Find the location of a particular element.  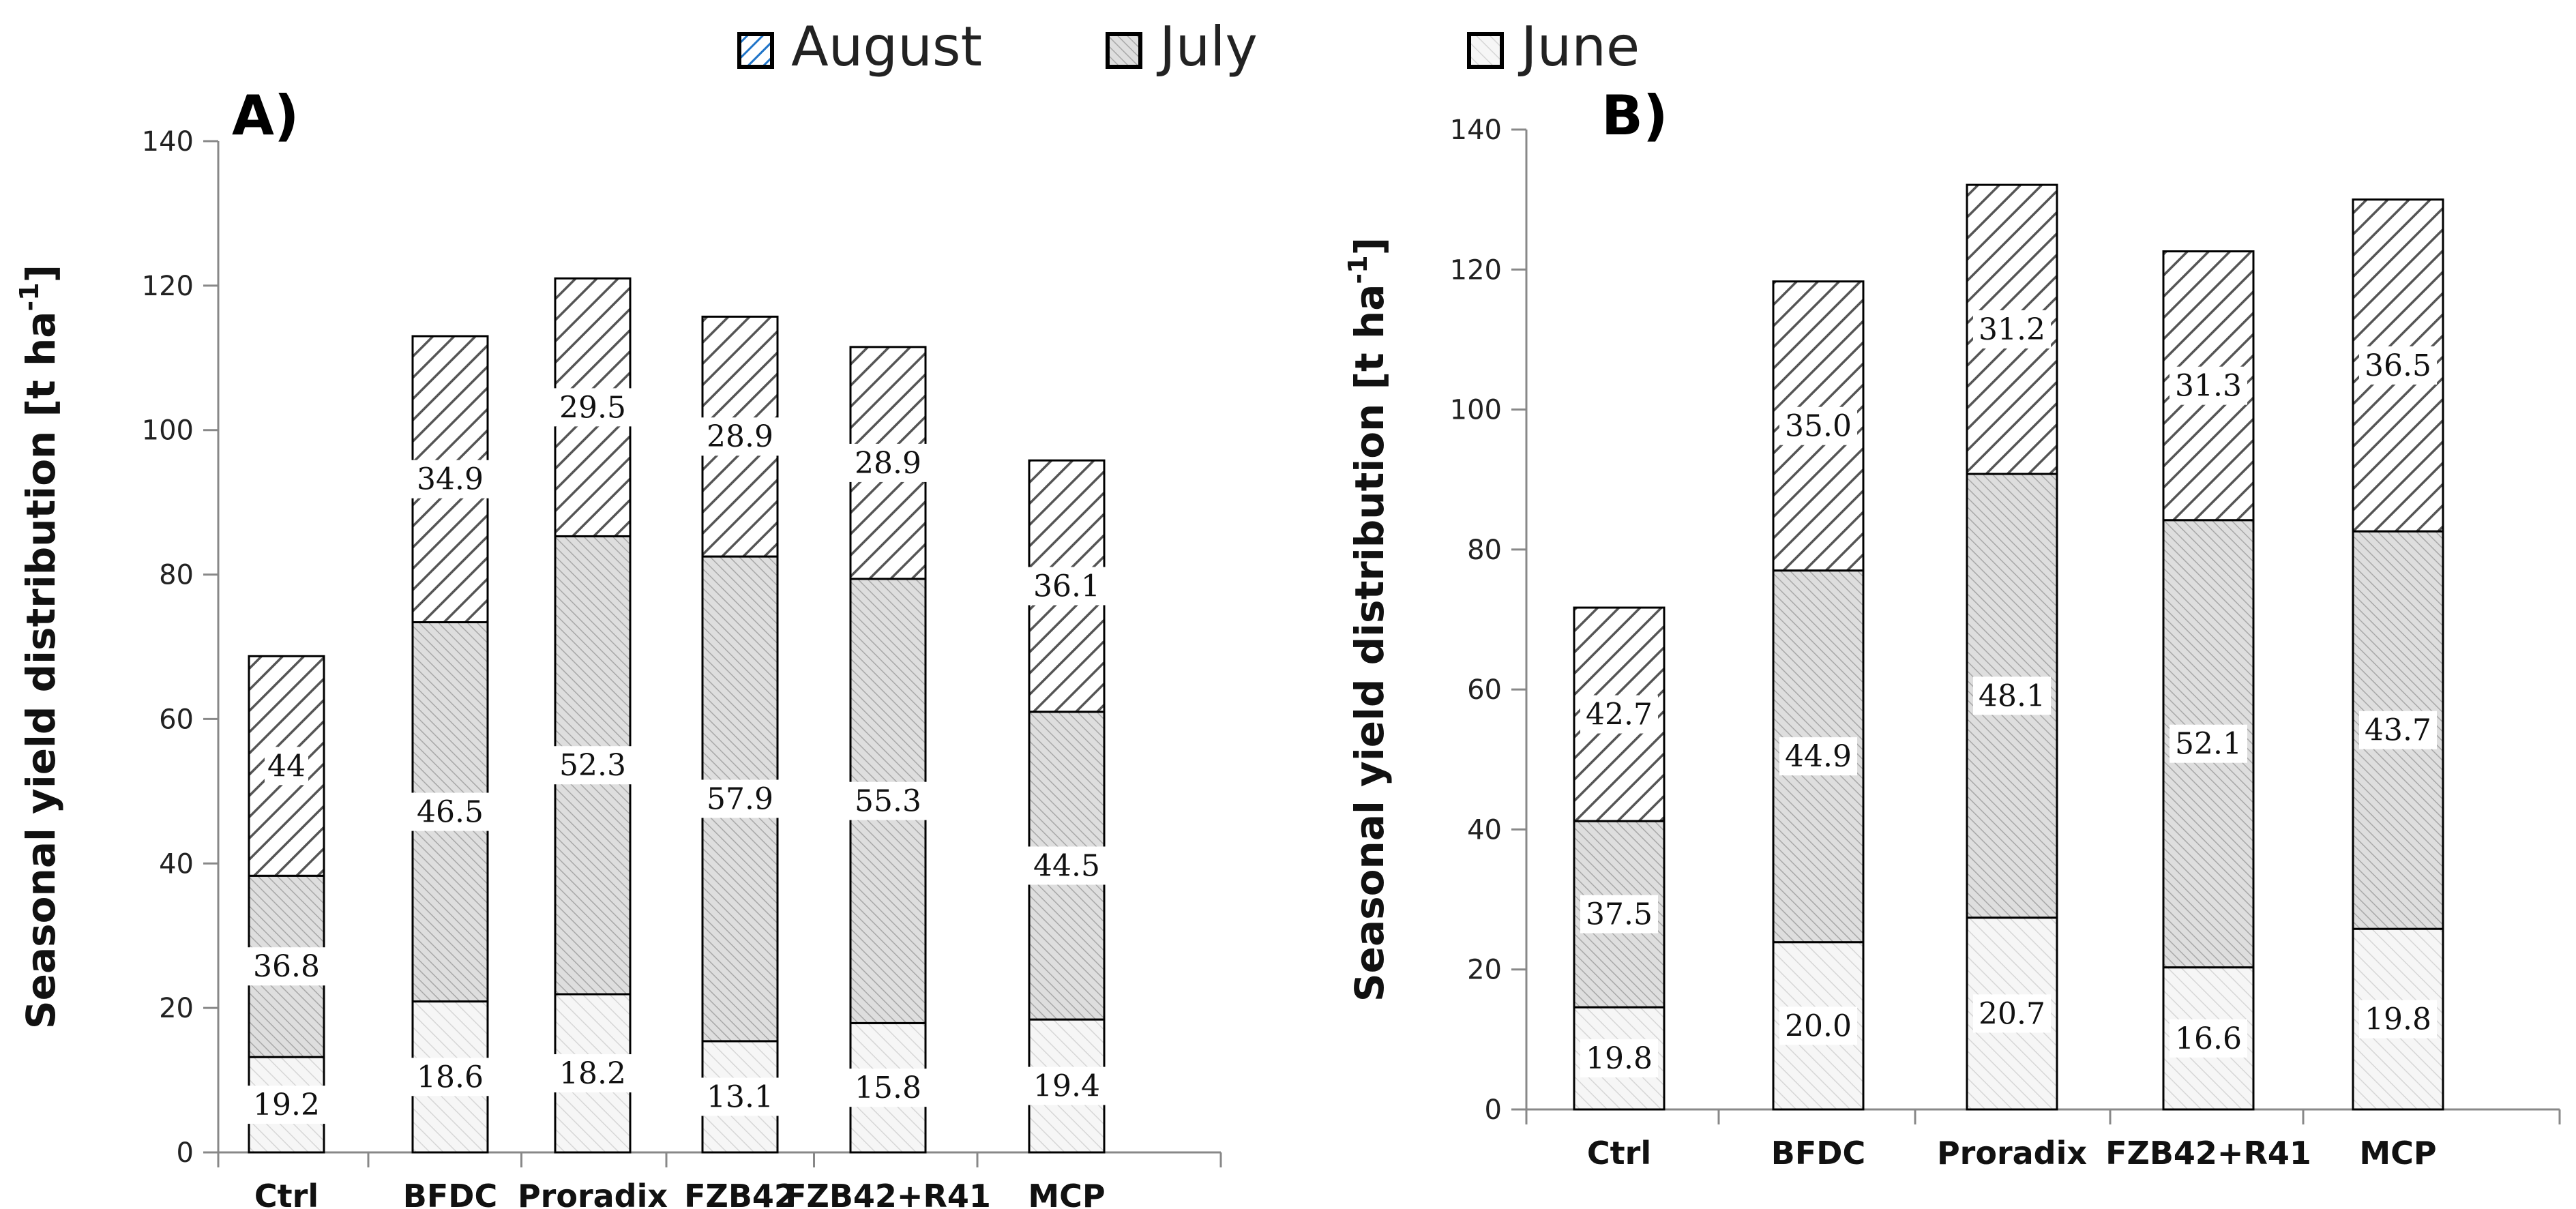

data-label-june-bfdc: 20.0 is located at coordinates (1818, 1026).